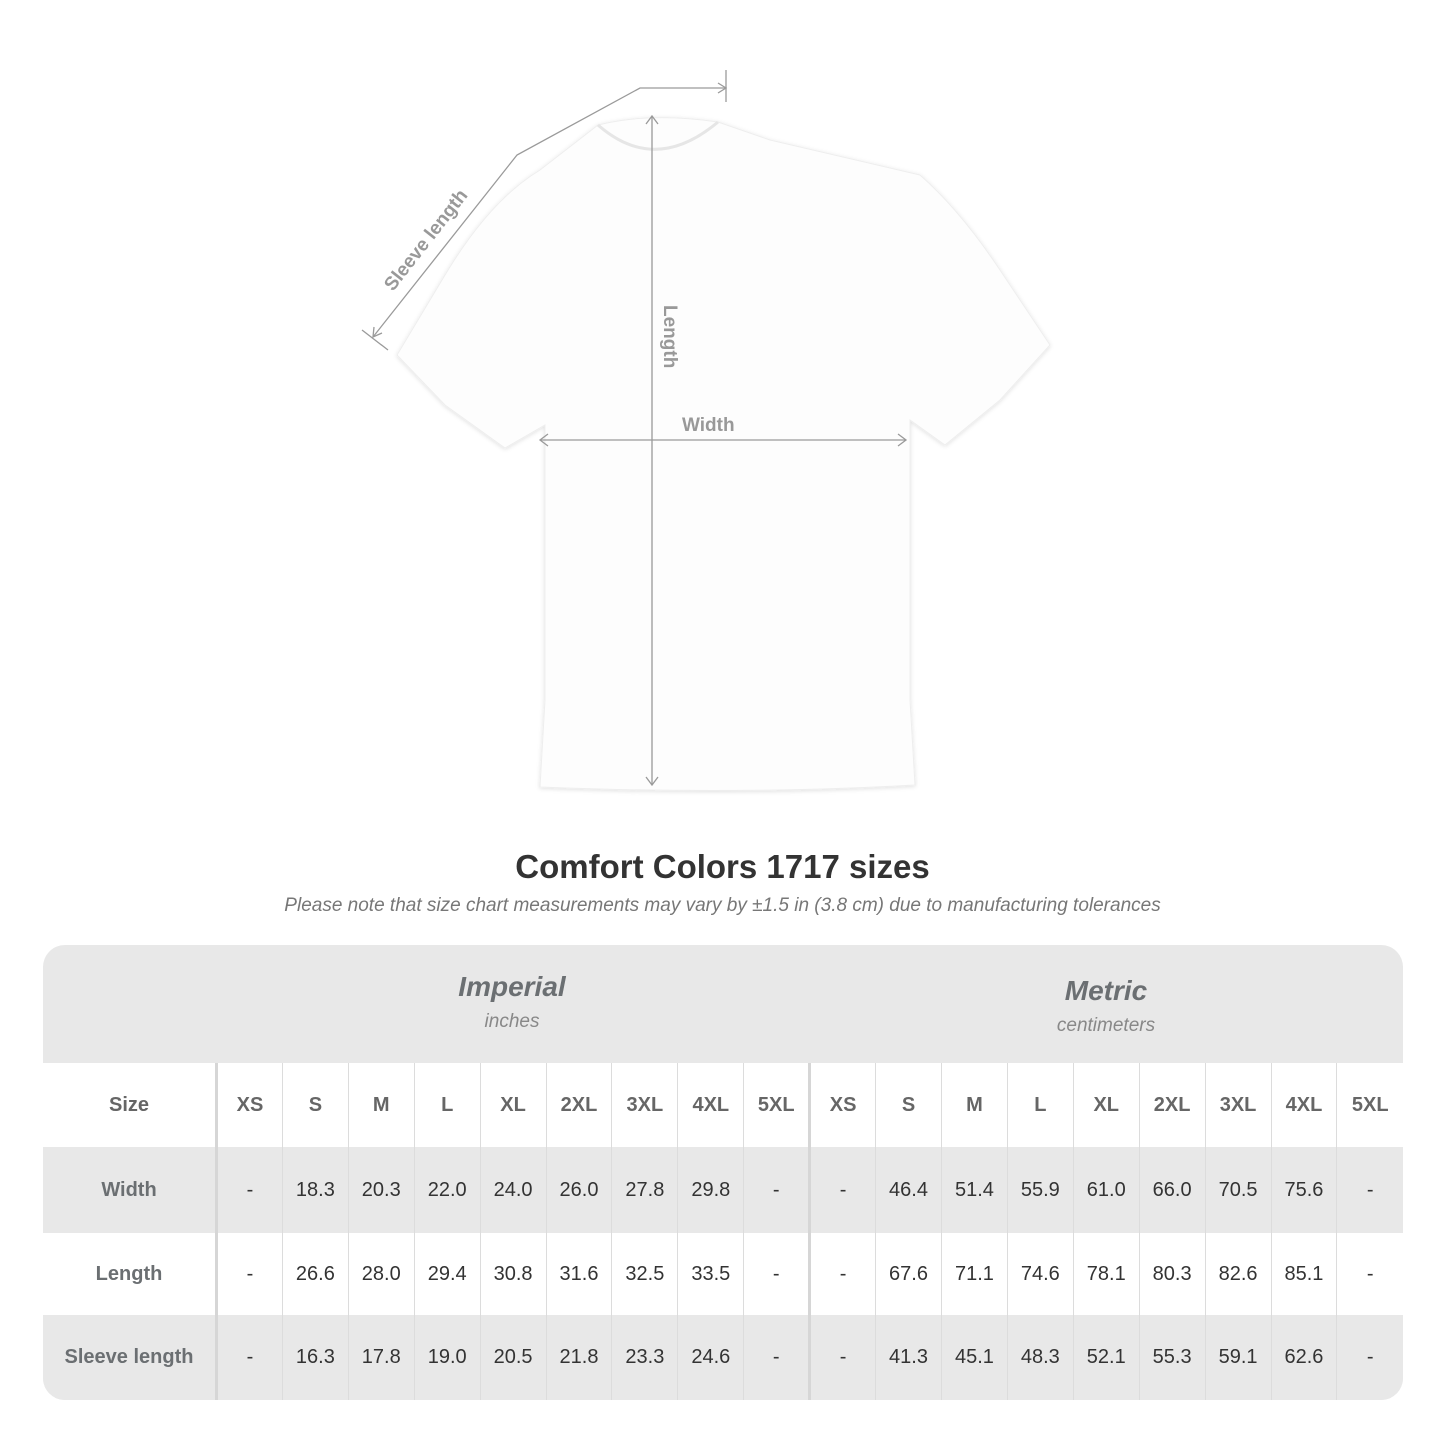  Describe the element at coordinates (1237, 1105) in the screenshot. I see `metric-size-header: 3XL` at that location.